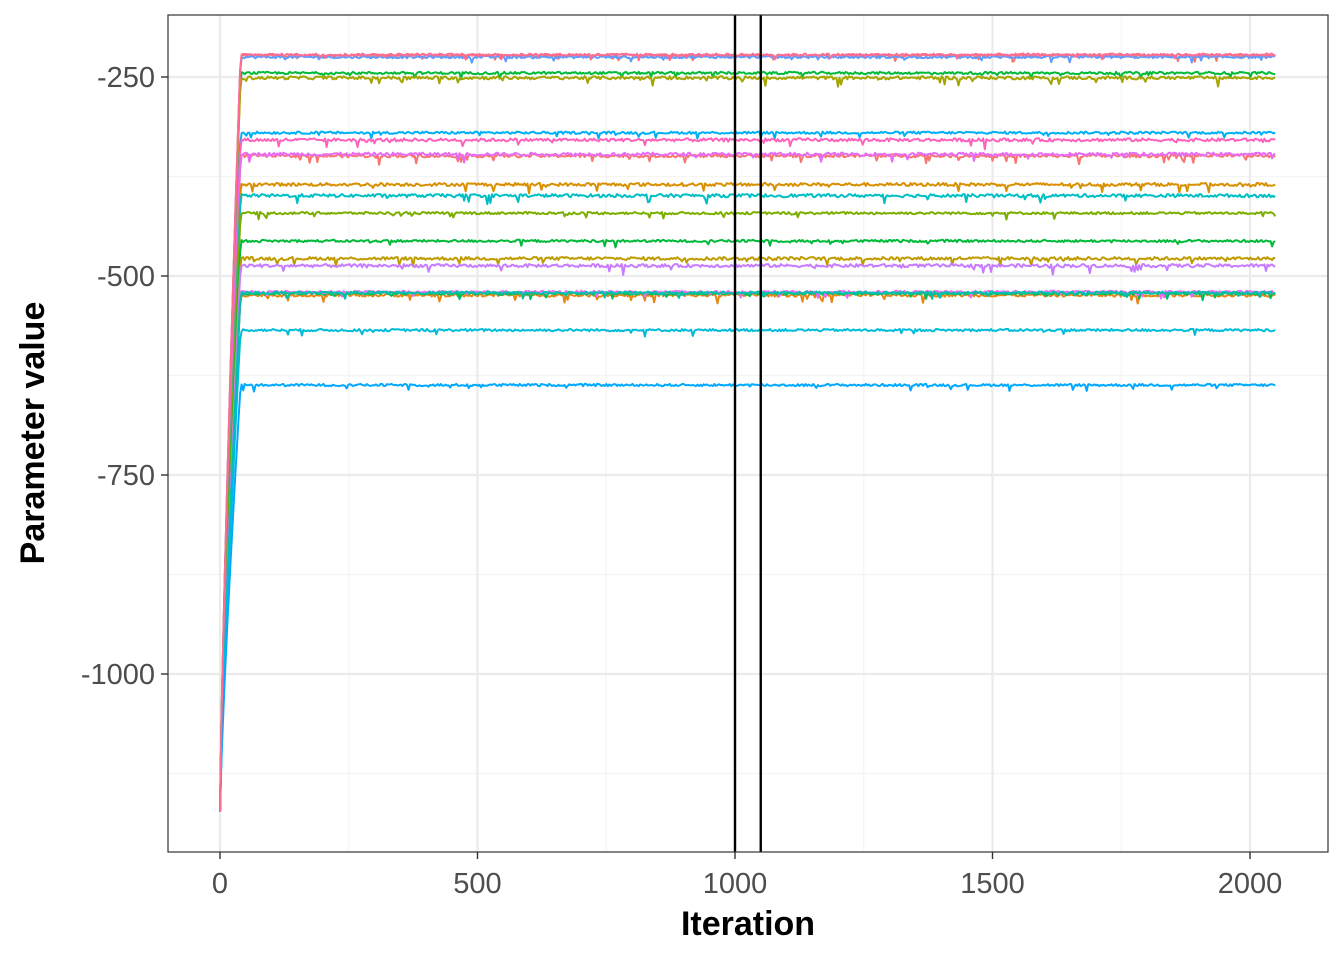 Image resolution: width=1344 pixels, height=960 pixels. What do you see at coordinates (118, 675) in the screenshot?
I see `y-tick-label: -1000` at bounding box center [118, 675].